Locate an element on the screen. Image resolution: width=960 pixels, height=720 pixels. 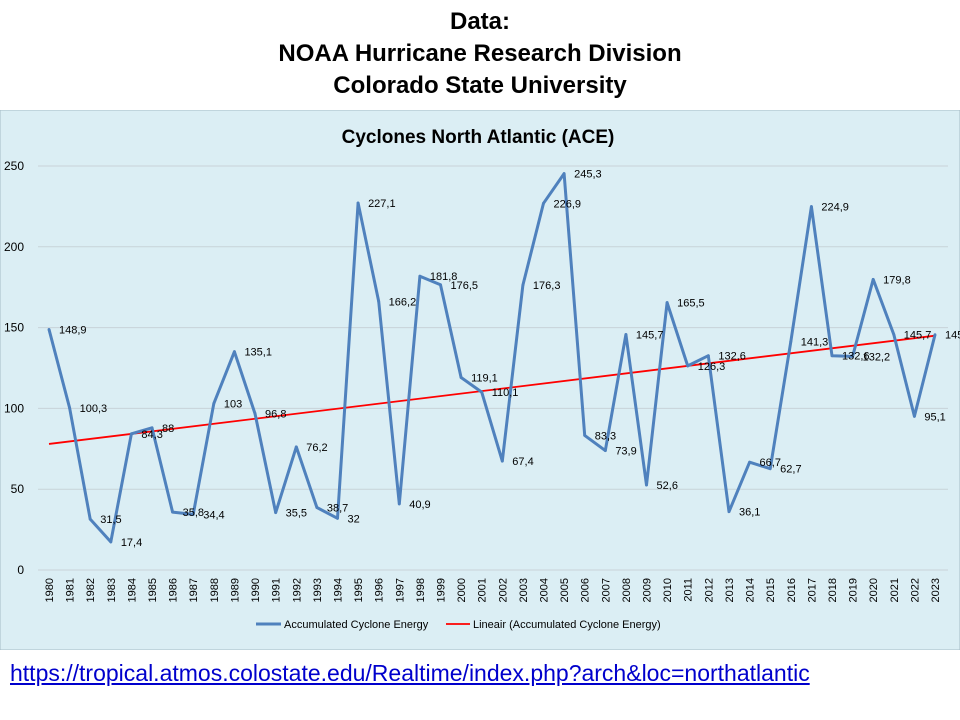
data-label: 245,3 is located at coordinates (588, 175).